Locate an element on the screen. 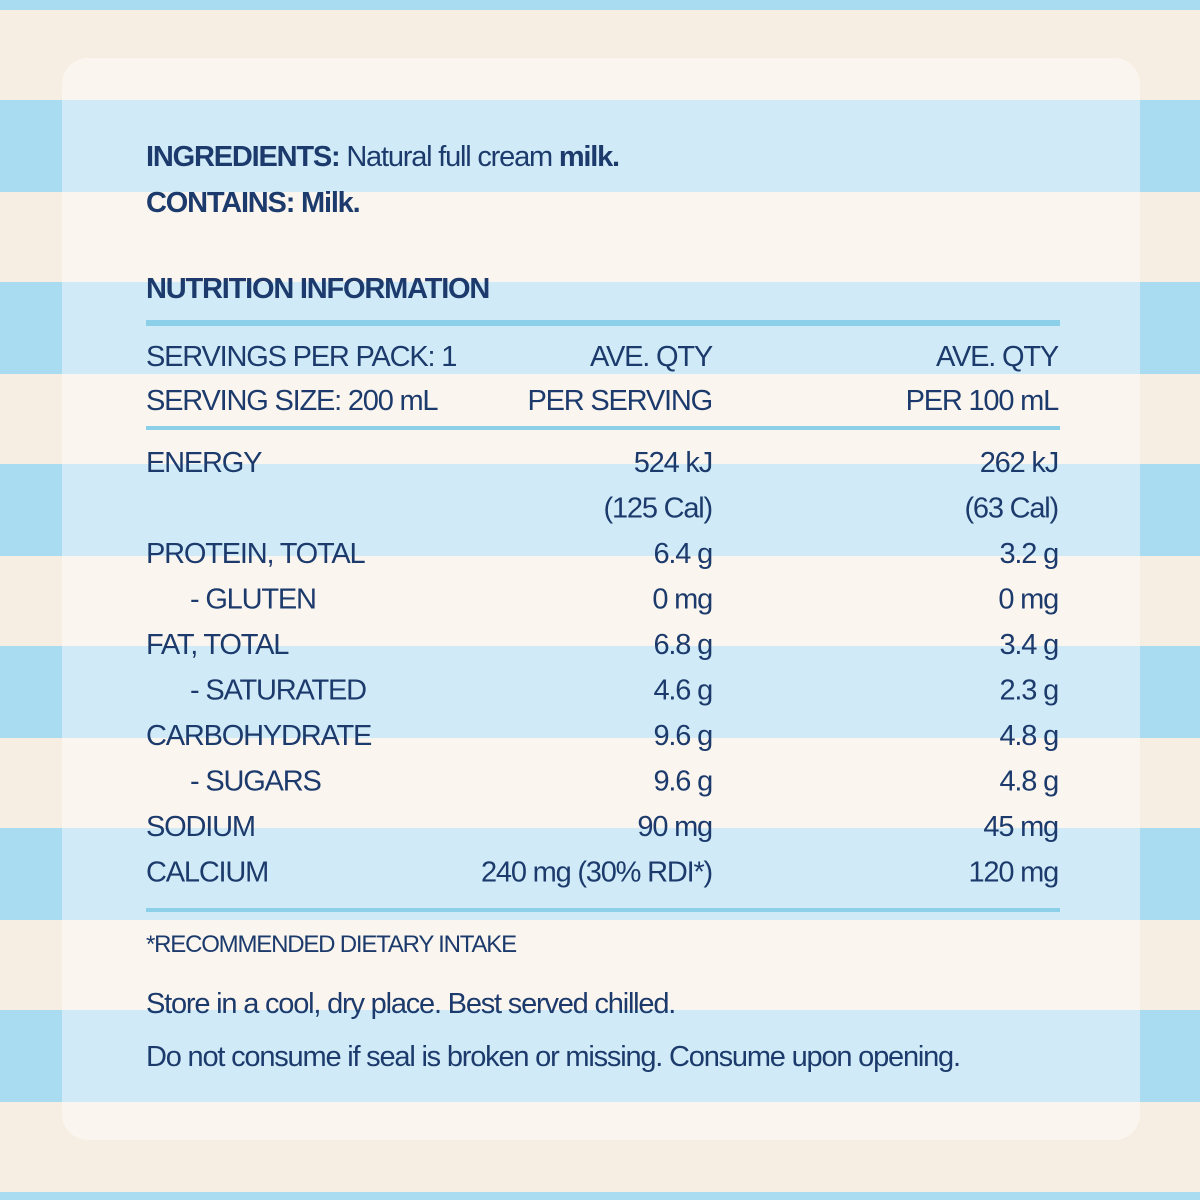 The width and height of the screenshot is (1200, 1200). per-serving-value: 6.8 g is located at coordinates (683, 645).